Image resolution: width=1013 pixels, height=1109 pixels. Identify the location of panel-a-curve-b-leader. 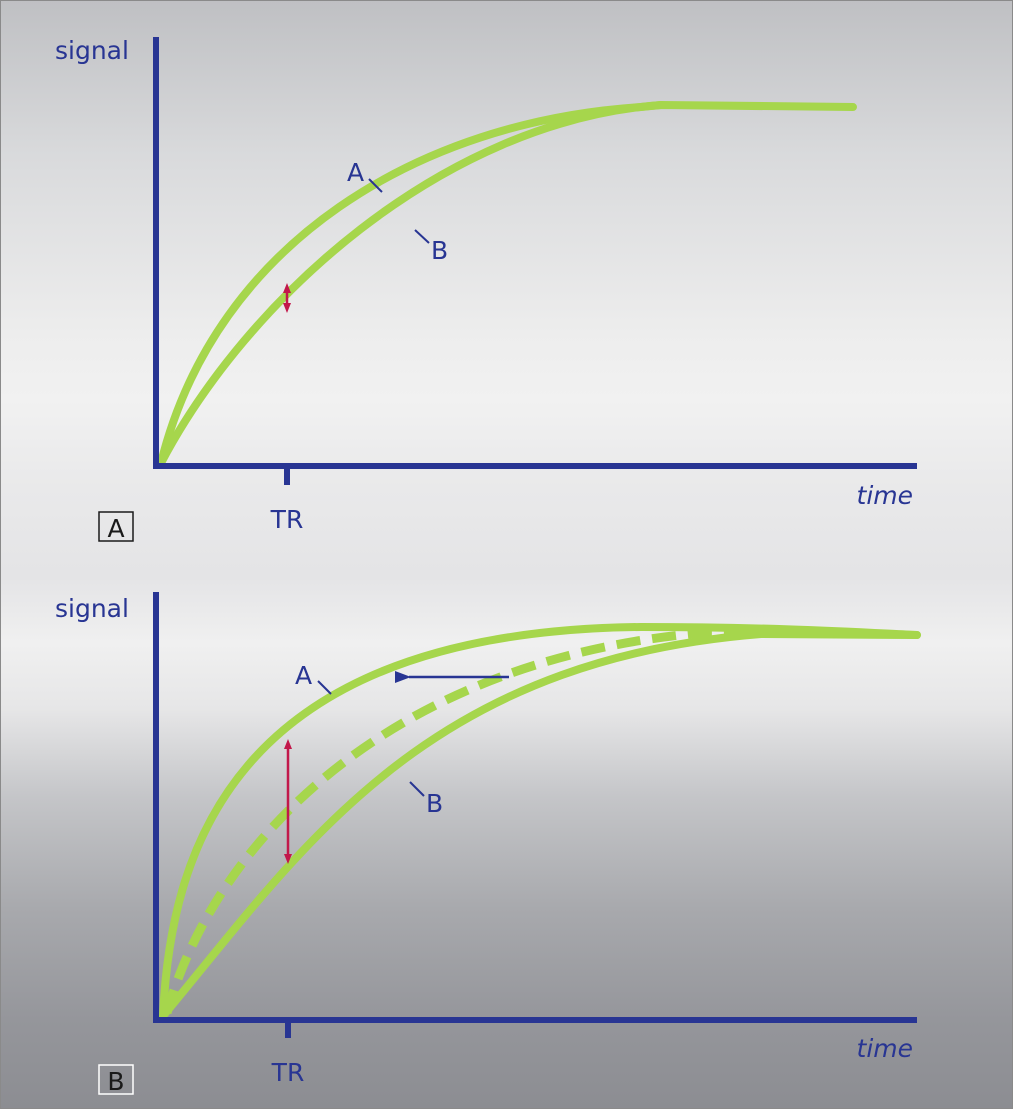
(422, 236).